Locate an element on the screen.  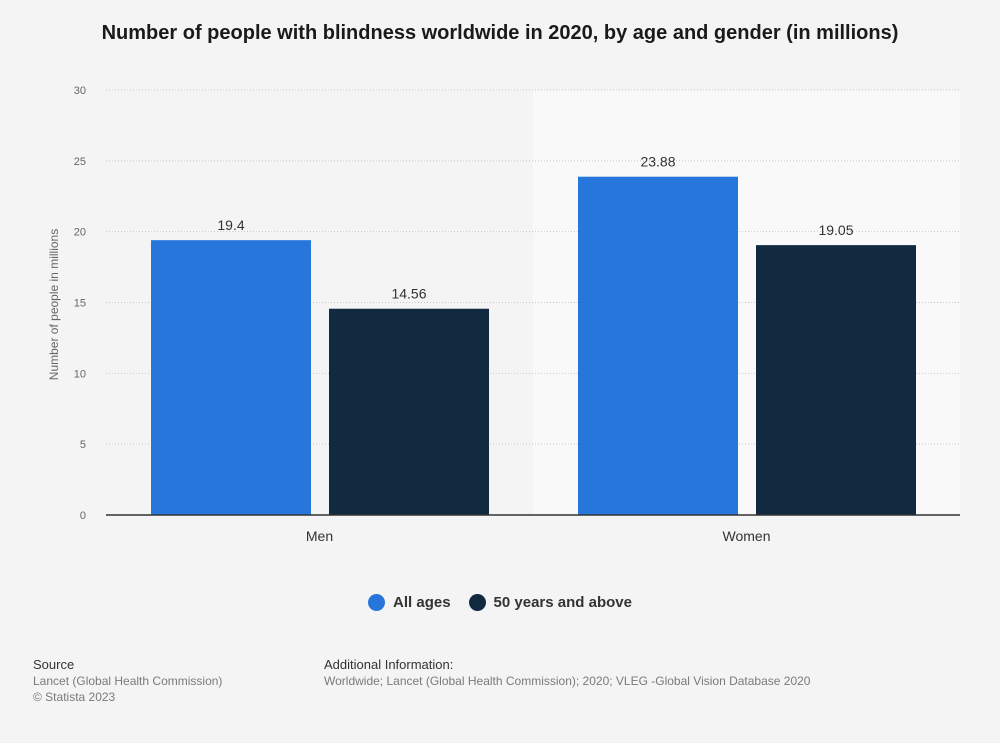
legend-item-50-plus: 50 years and above is located at coordinates (550, 602).